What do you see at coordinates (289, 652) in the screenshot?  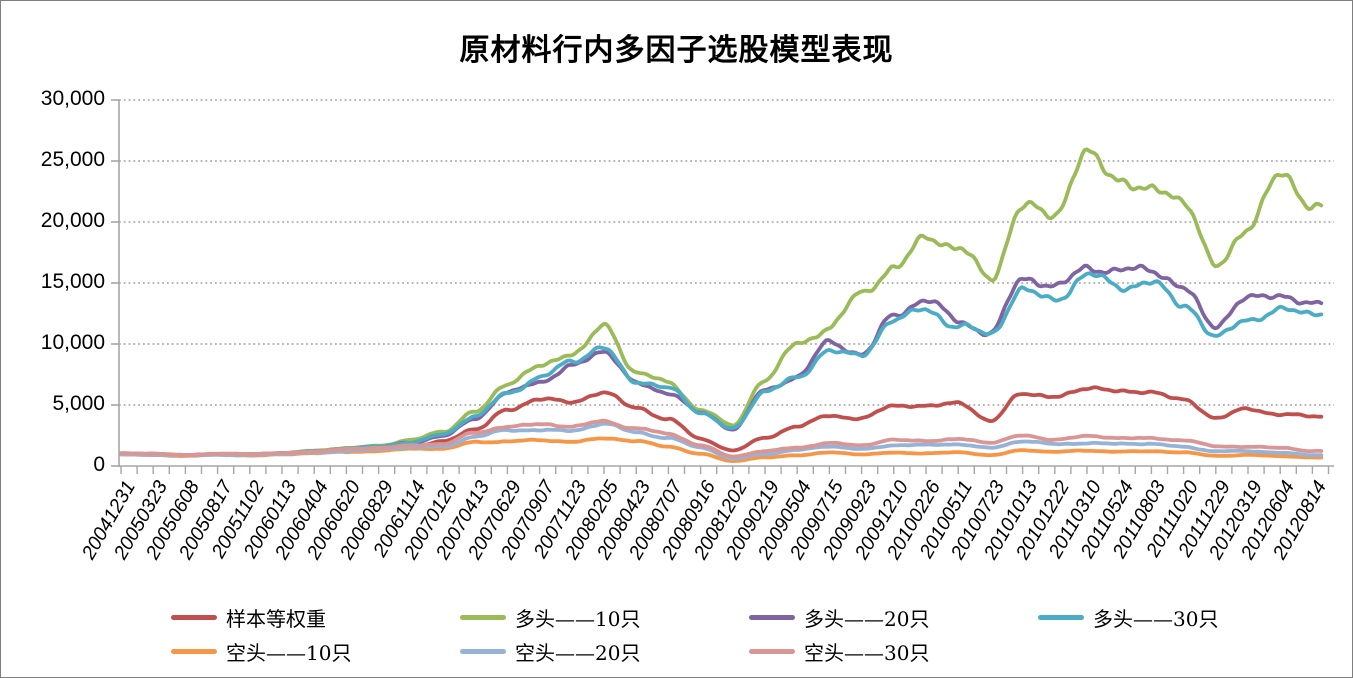 I see `legend-label: 空头——10只` at bounding box center [289, 652].